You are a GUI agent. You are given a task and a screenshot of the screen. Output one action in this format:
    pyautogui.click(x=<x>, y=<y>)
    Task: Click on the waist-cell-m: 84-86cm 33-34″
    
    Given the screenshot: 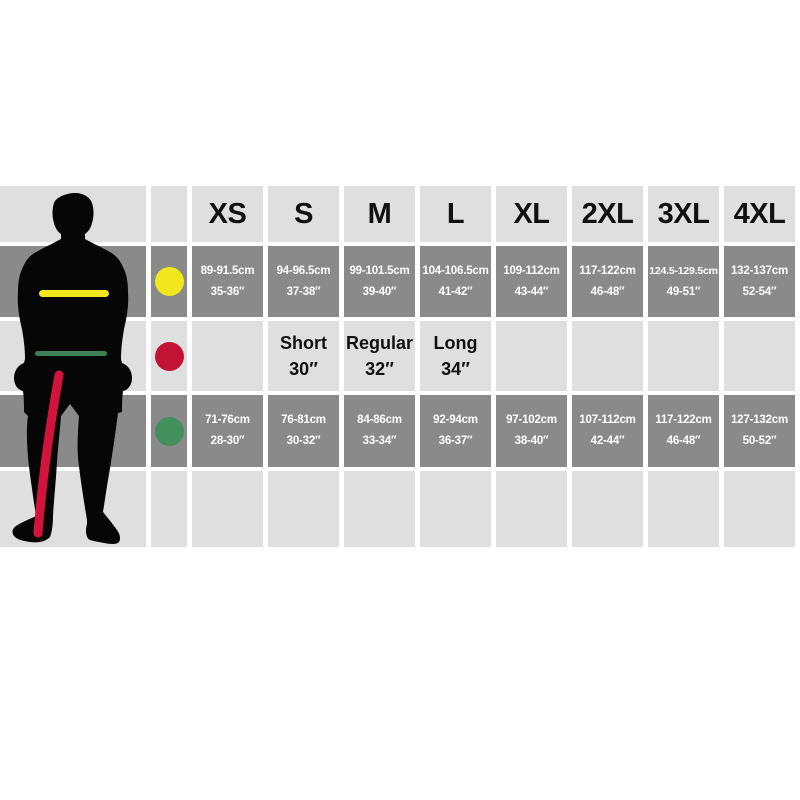 What is the action you would take?
    pyautogui.click(x=379, y=431)
    